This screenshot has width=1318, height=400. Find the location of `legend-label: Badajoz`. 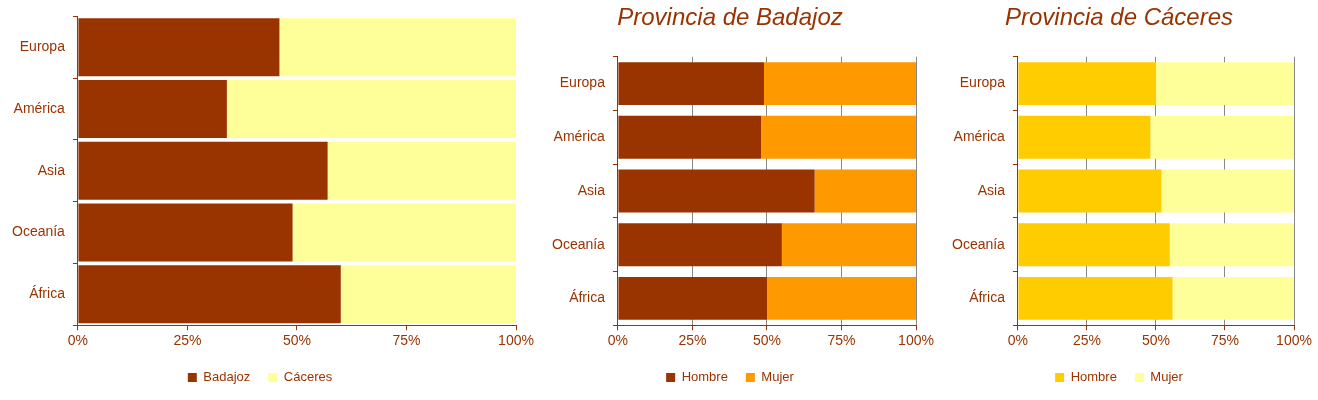

legend-label: Badajoz is located at coordinates (227, 377).